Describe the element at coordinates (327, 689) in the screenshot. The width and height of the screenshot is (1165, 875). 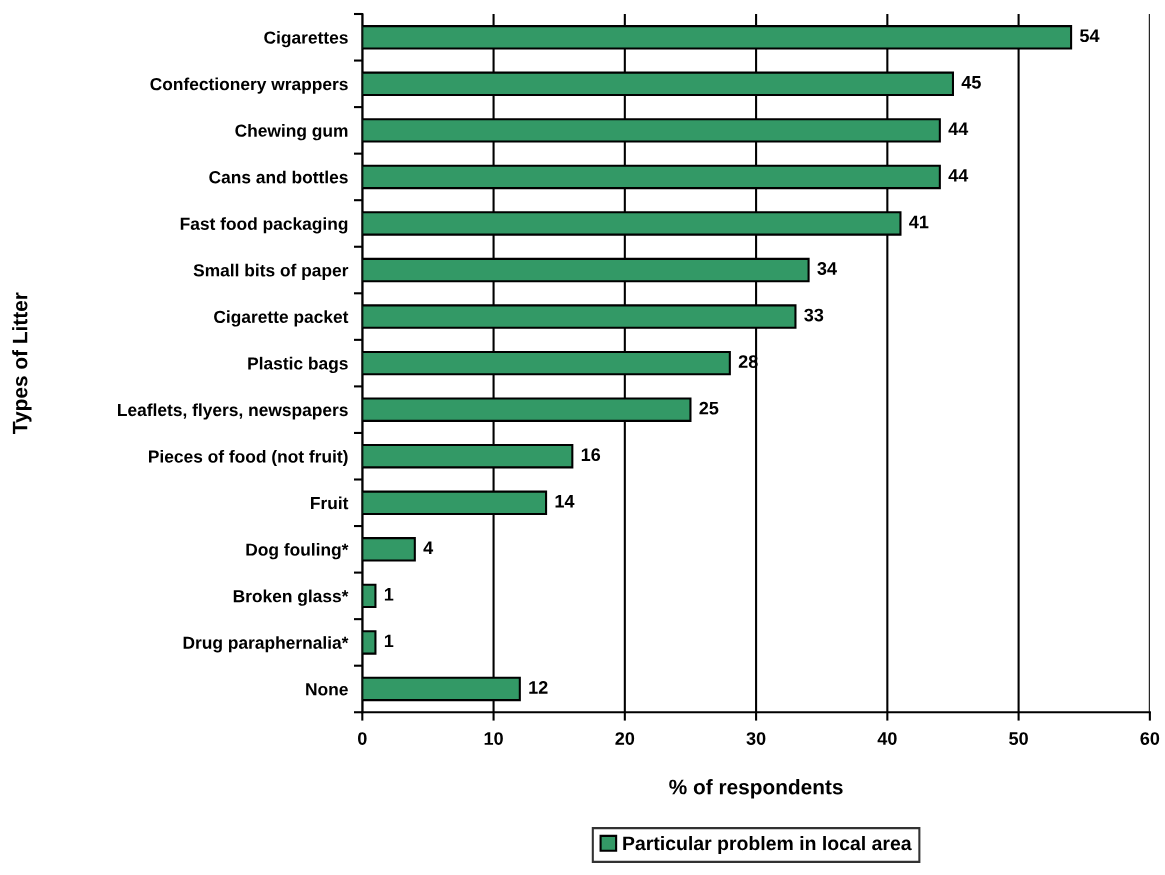
I see `y-tick-label: None` at that location.